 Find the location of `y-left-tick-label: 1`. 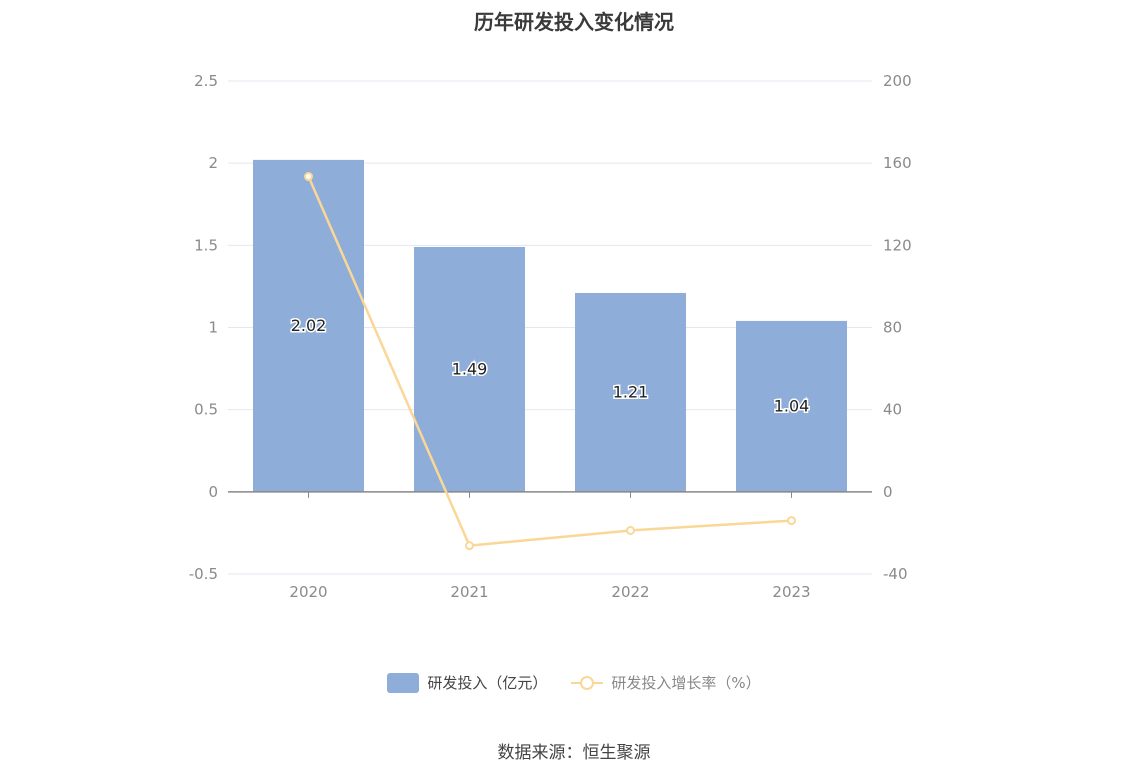

y-left-tick-label: 1 is located at coordinates (213, 328).